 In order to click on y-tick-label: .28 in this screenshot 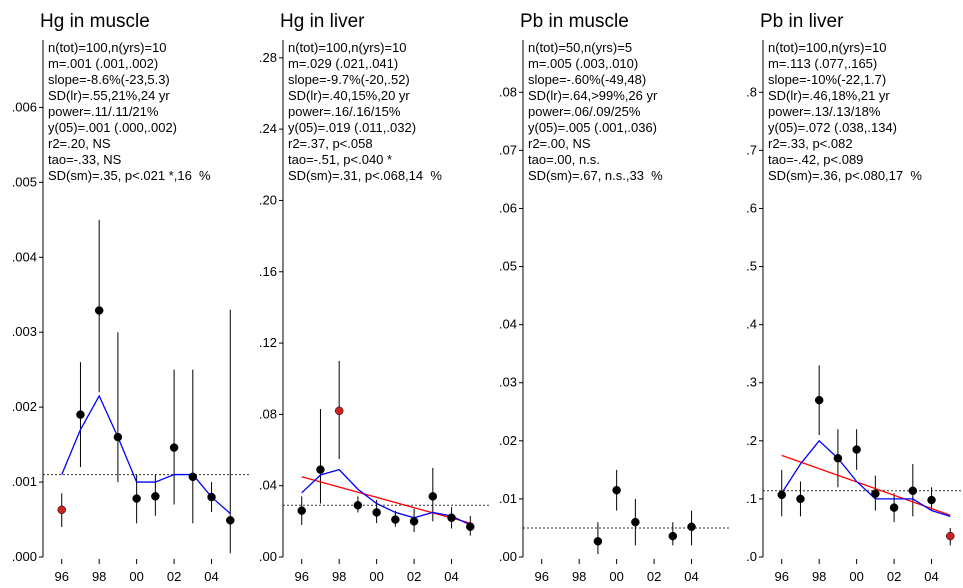, I will do `click(268, 57)`.